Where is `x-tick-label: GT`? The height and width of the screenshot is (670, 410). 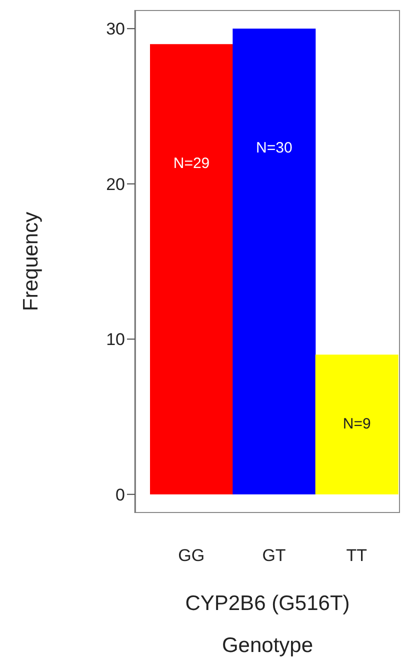 x-tick-label: GT is located at coordinates (274, 556).